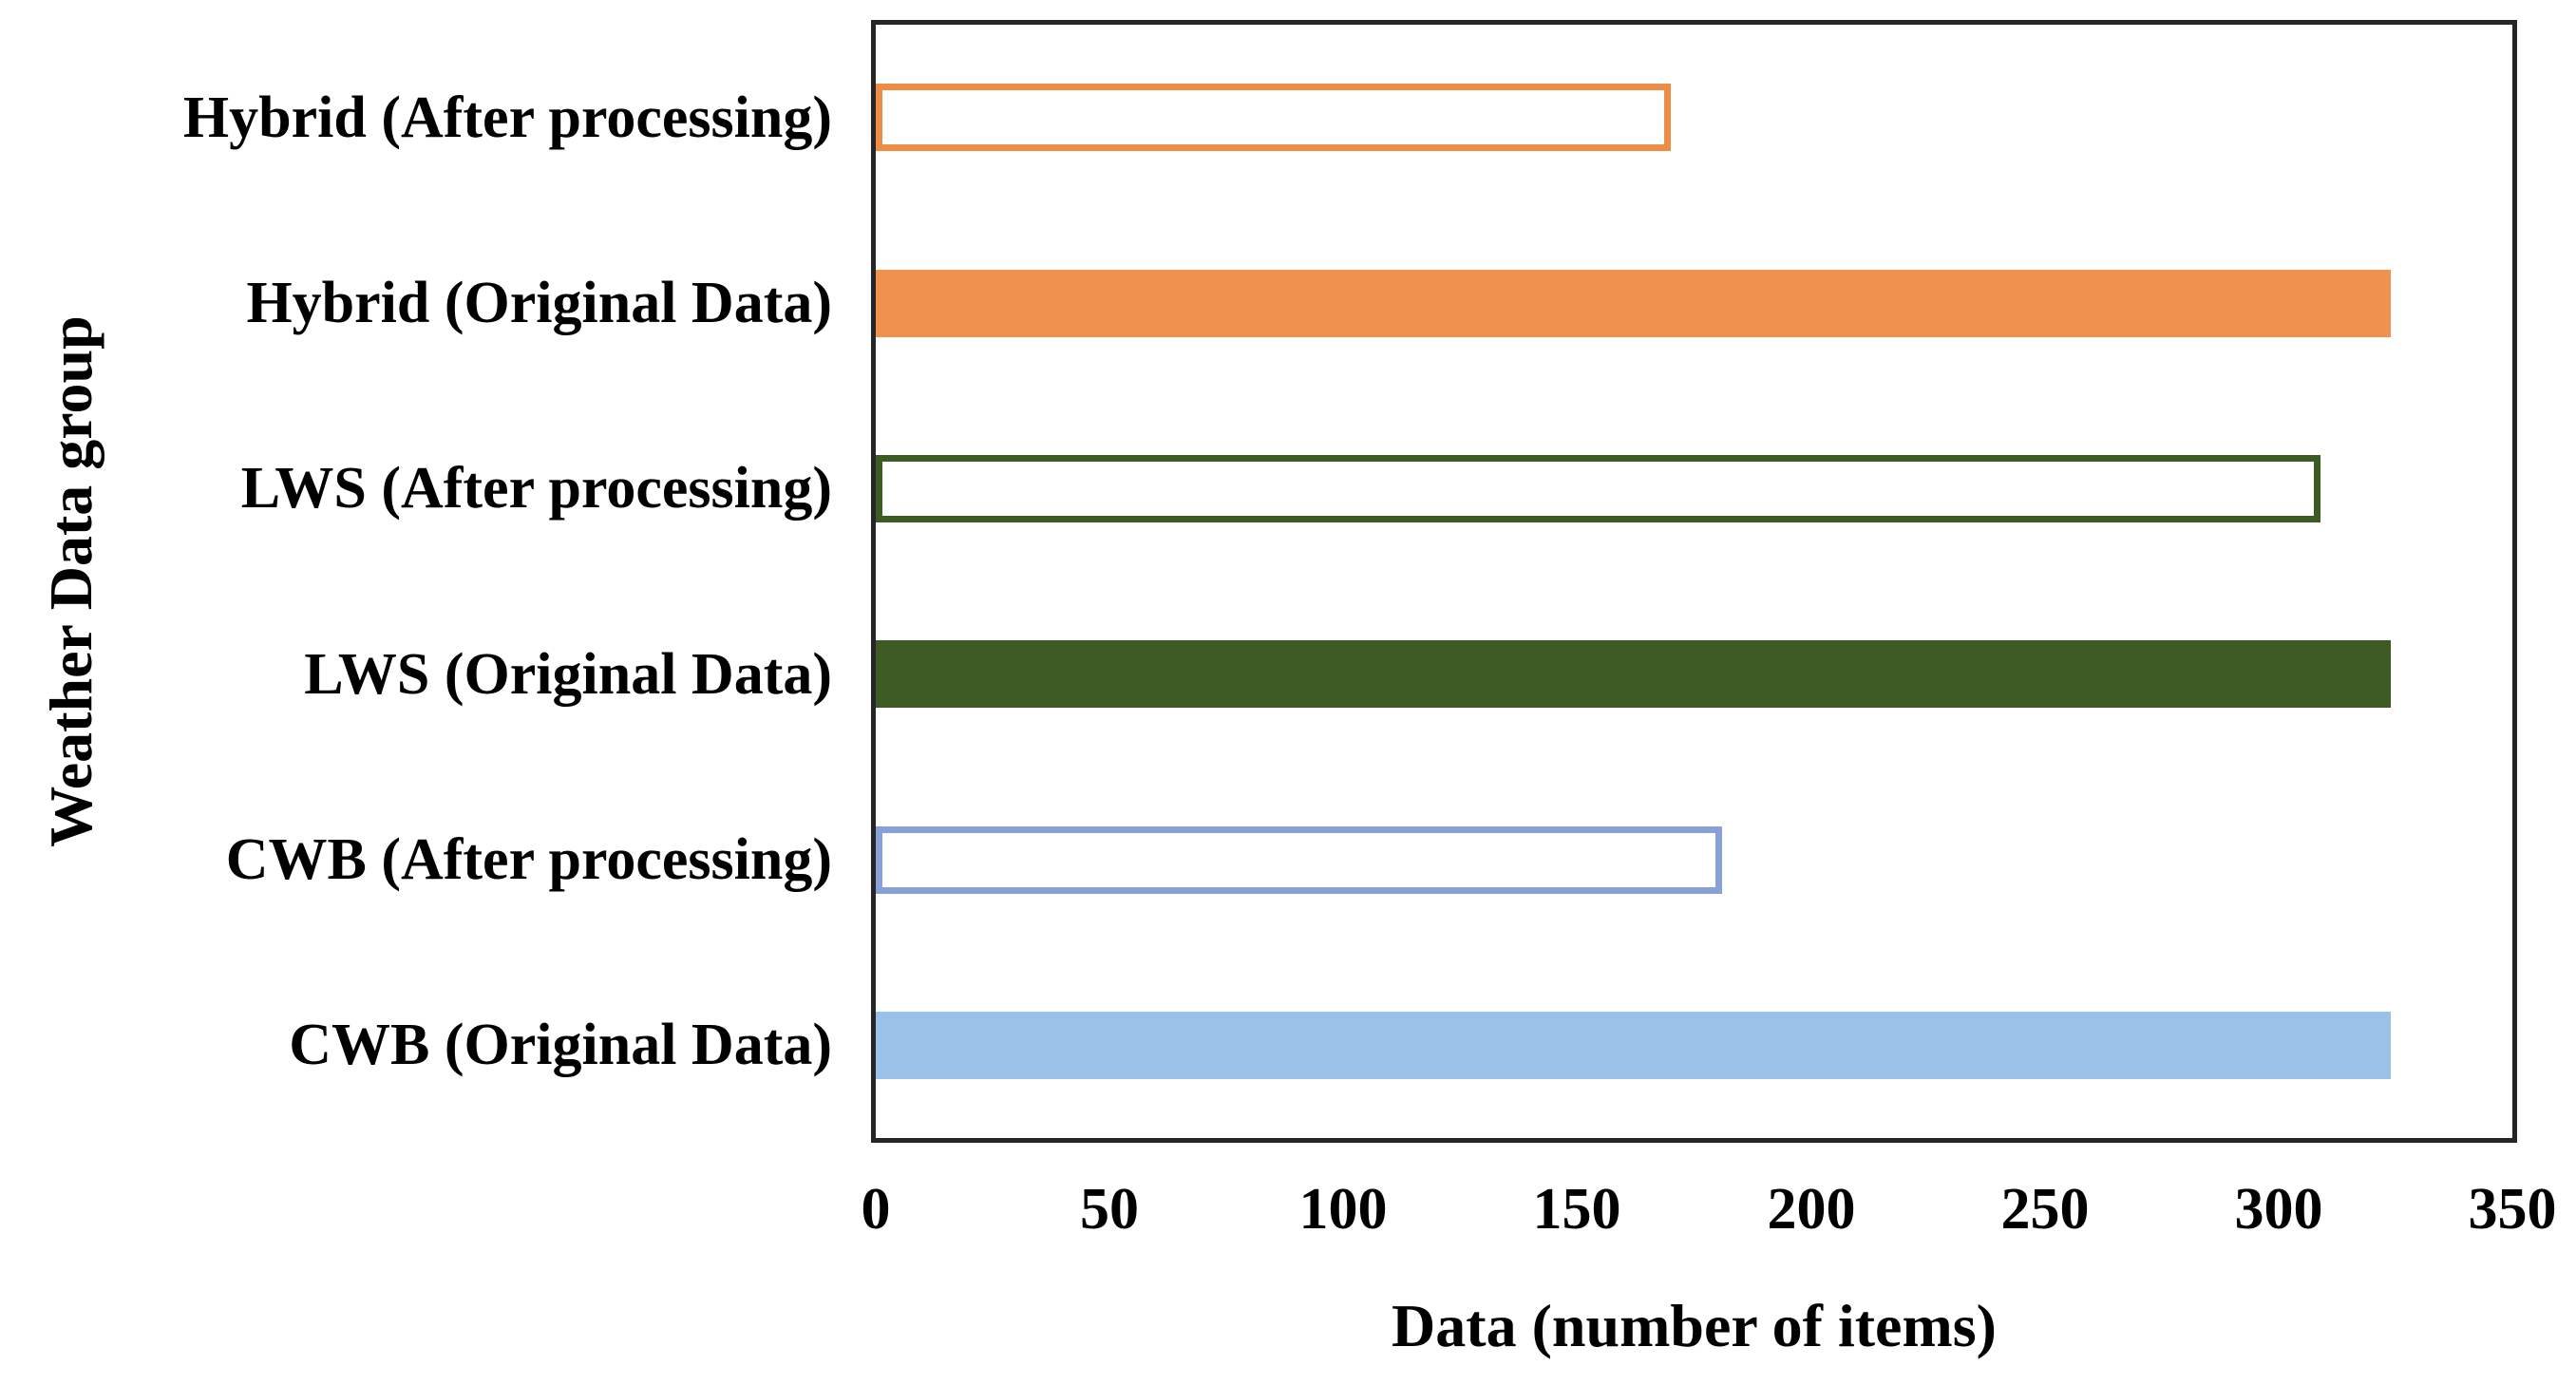 This screenshot has height=1385, width=2576. Describe the element at coordinates (1811, 1210) in the screenshot. I see `x-tick-label: 200` at that location.